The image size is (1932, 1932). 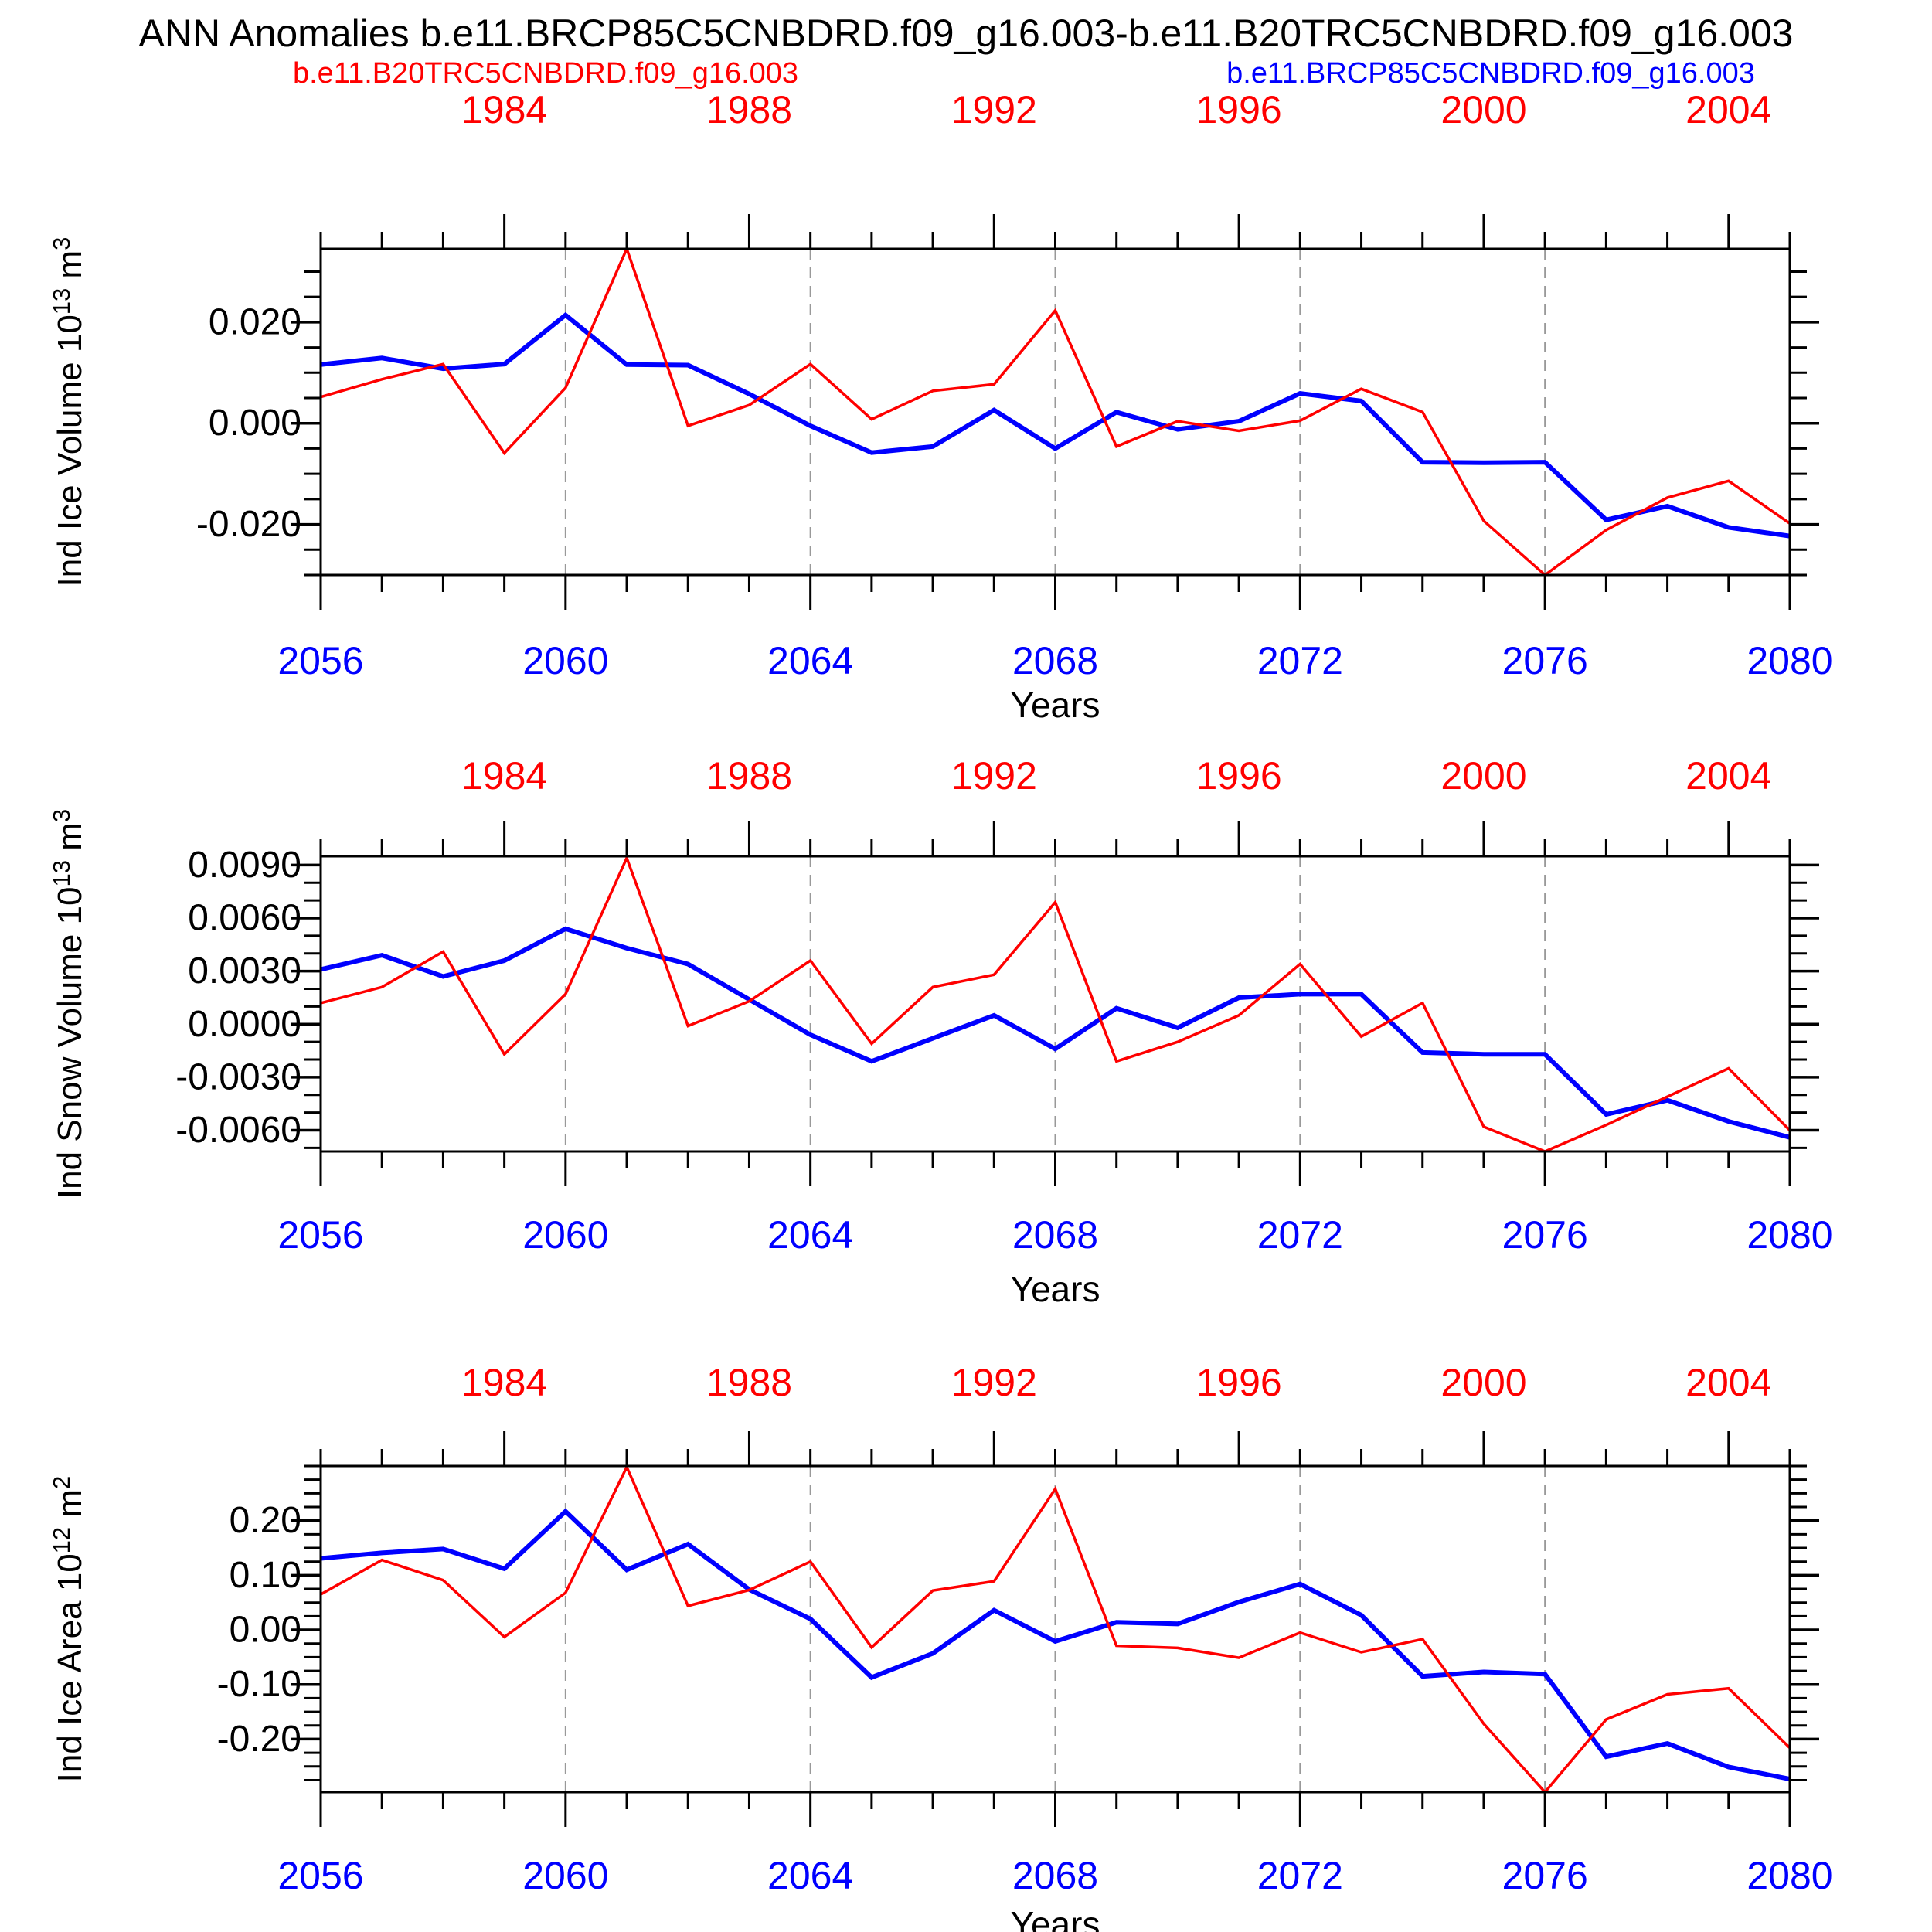 I want to click on legend-blue-label: b.e11.BRCP85C5CNBDRD.f09_g16.003, so click(x=1490, y=74).